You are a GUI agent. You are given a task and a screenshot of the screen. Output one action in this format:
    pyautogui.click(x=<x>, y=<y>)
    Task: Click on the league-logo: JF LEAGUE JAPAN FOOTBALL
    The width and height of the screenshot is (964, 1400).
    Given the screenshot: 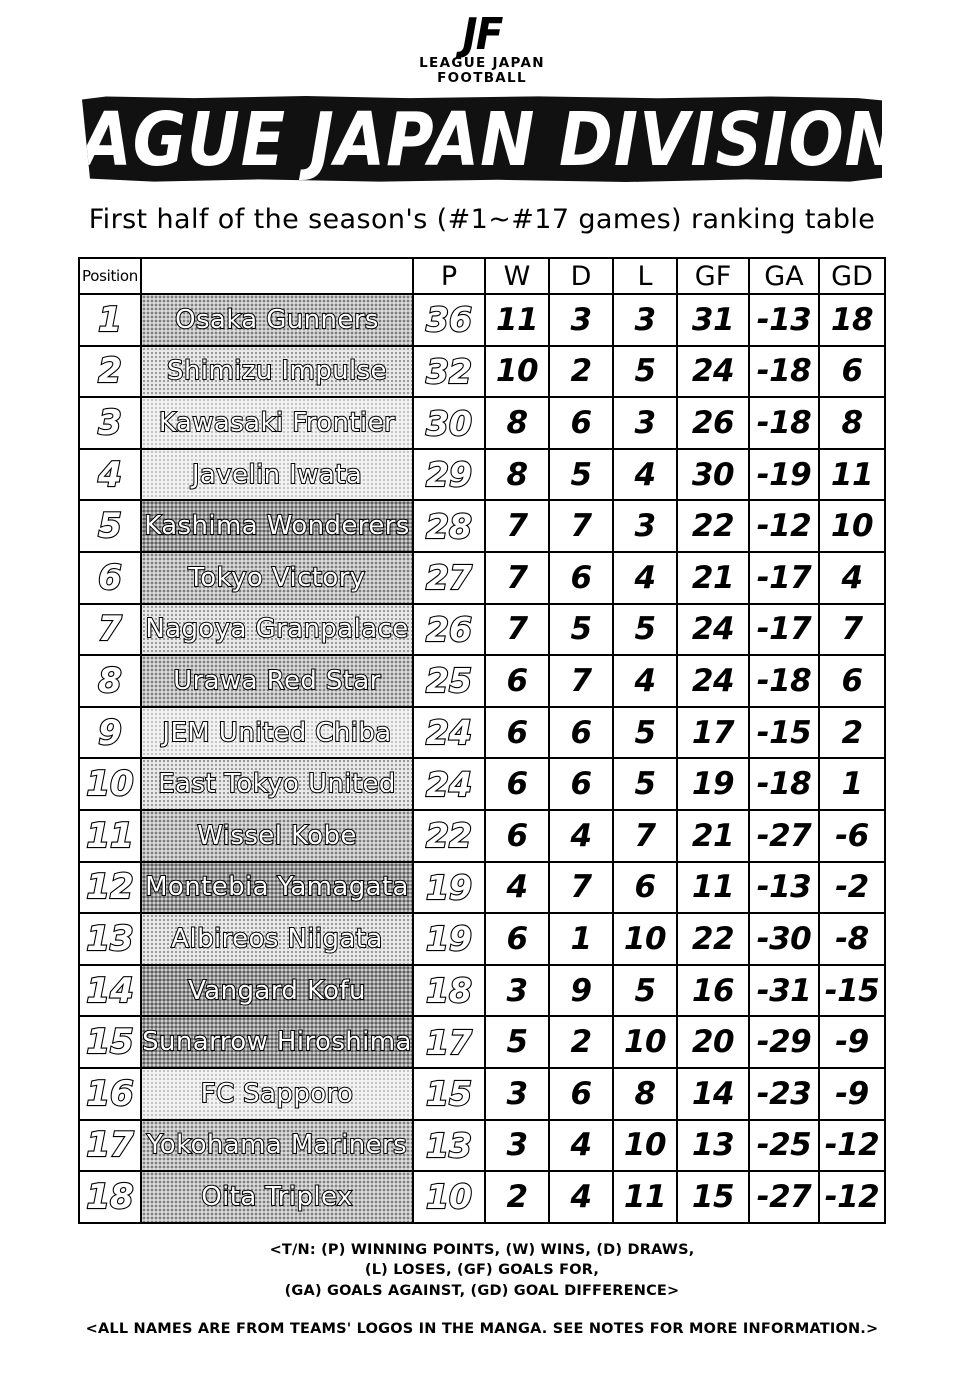 What is the action you would take?
    pyautogui.click(x=482, y=43)
    